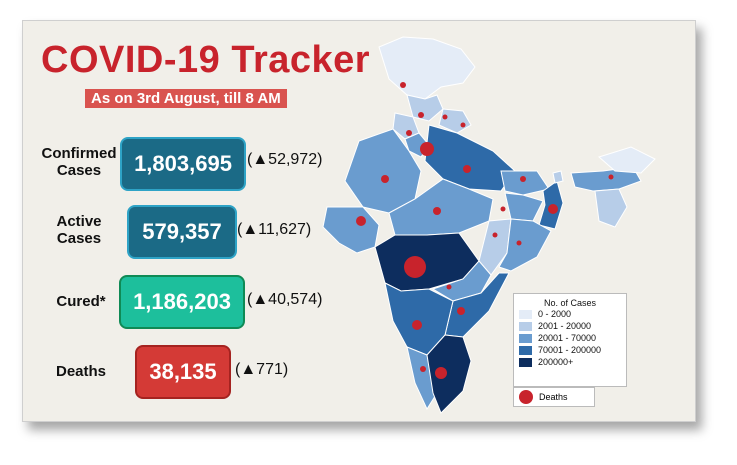 This screenshot has height=465, width=737. Describe the element at coordinates (81, 371) in the screenshot. I see `deaths-label: Deaths` at that location.